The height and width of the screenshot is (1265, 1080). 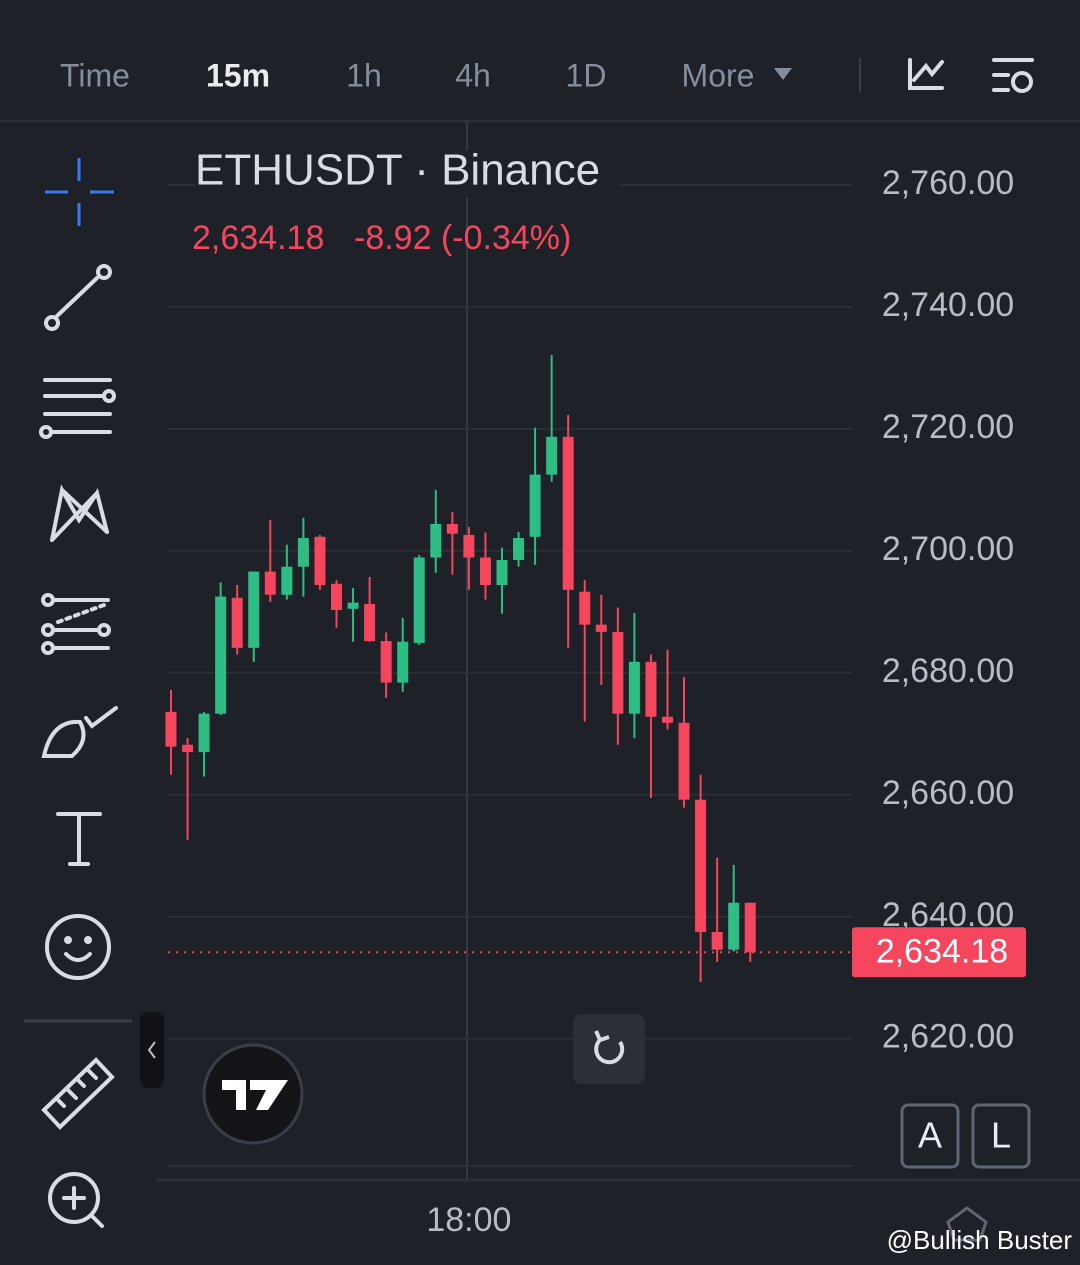 I want to click on tab: 1h, so click(x=364, y=75).